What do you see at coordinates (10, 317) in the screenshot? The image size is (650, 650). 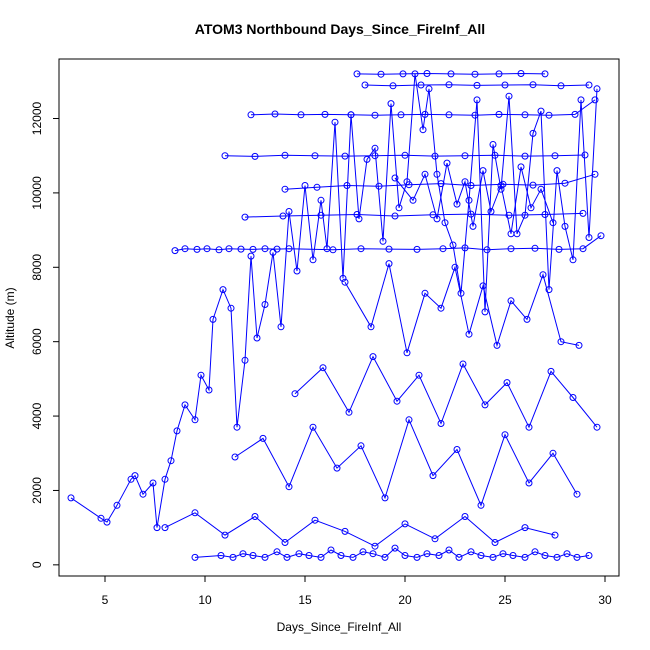 I see `y-axis-label: Altitude (m)` at bounding box center [10, 317].